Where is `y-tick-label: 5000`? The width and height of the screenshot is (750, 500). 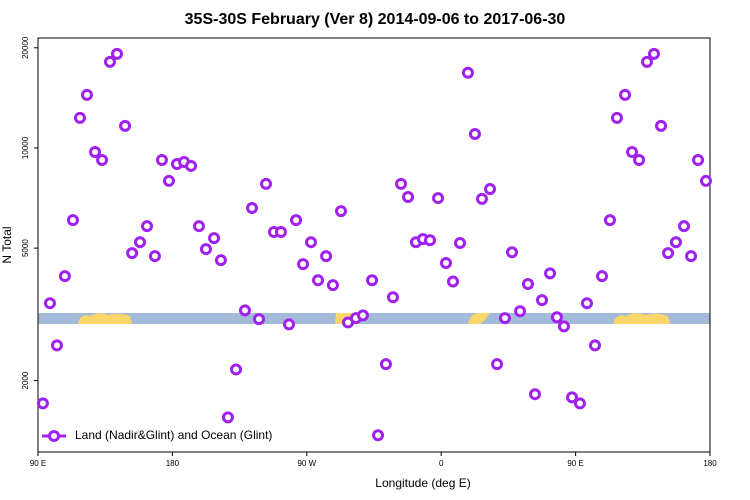
y-tick-label: 5000 is located at coordinates (25, 248).